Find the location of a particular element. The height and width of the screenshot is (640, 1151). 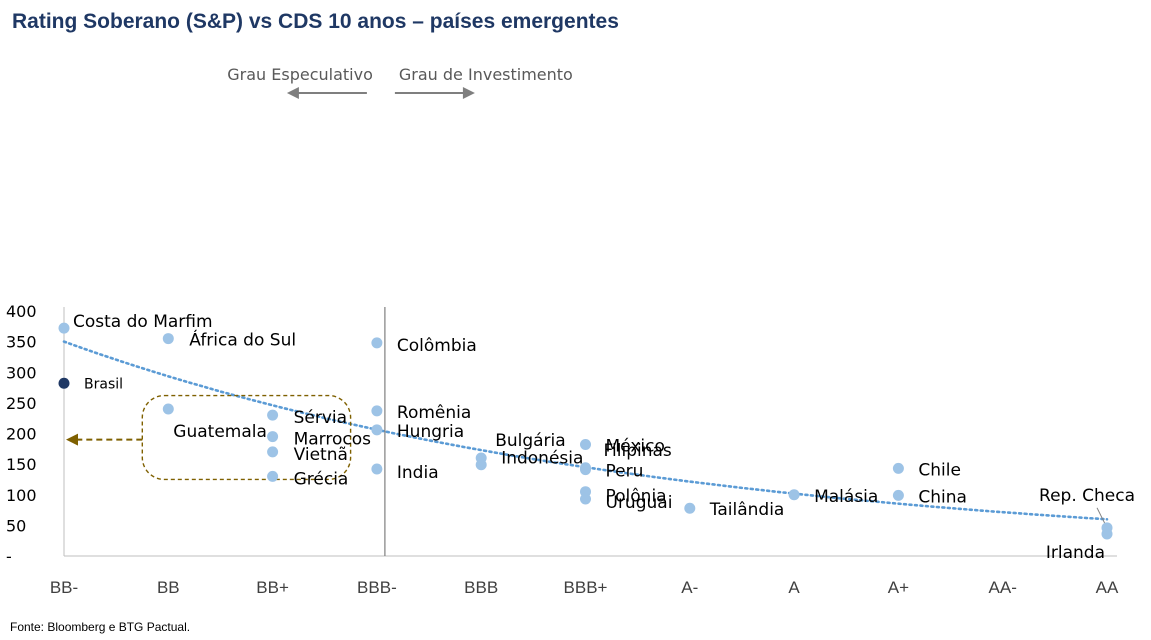

point-label: Uruguai is located at coordinates (639, 503).